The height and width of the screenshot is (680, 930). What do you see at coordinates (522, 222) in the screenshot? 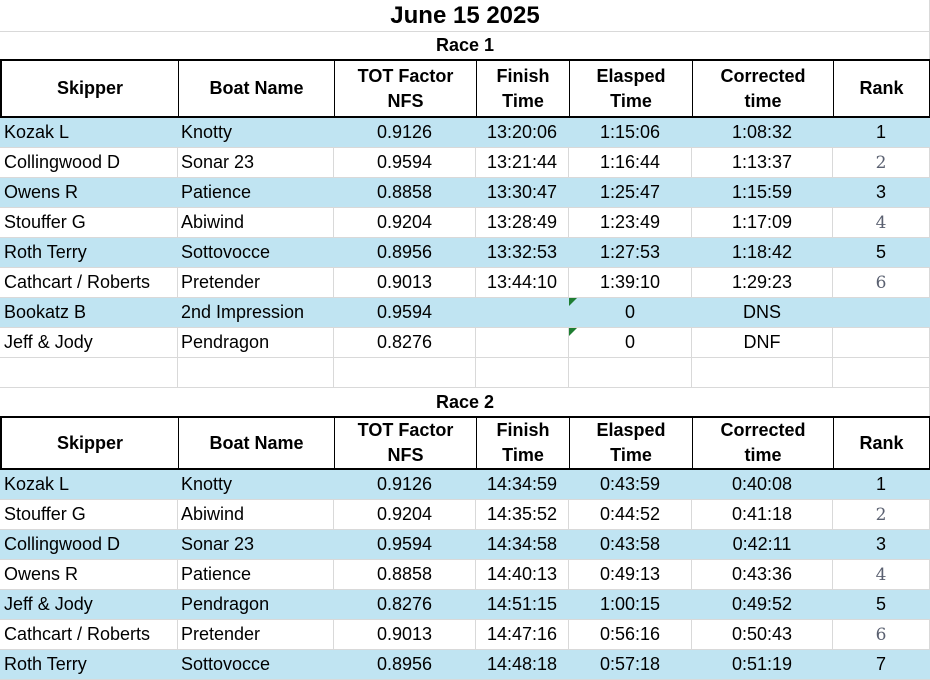
I see `finish-time-cell: 13:28:49` at bounding box center [522, 222].